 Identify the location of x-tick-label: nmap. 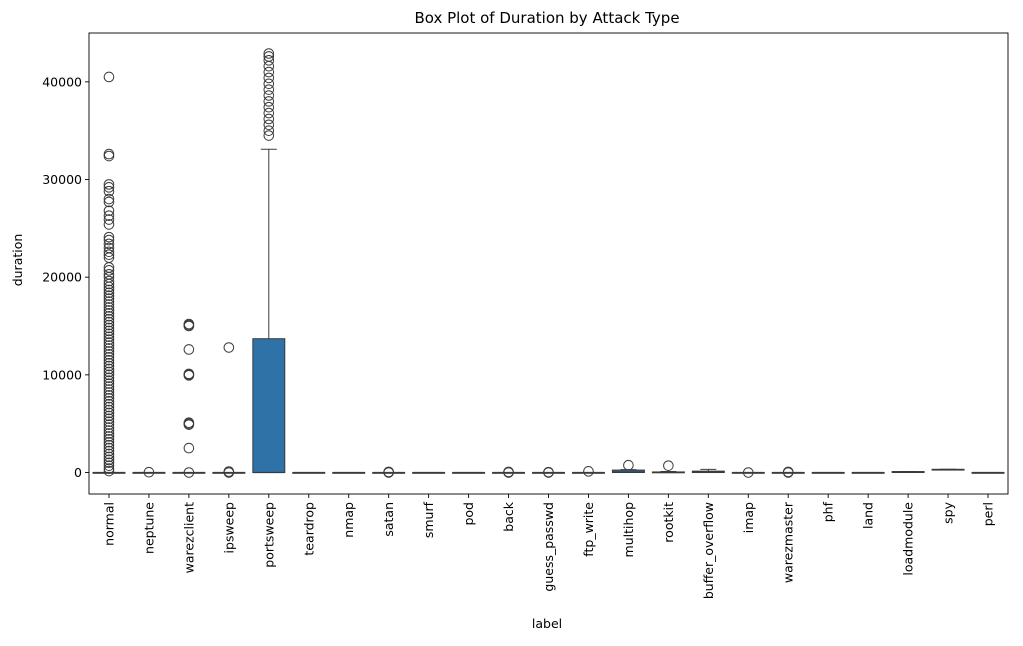
(348, 520).